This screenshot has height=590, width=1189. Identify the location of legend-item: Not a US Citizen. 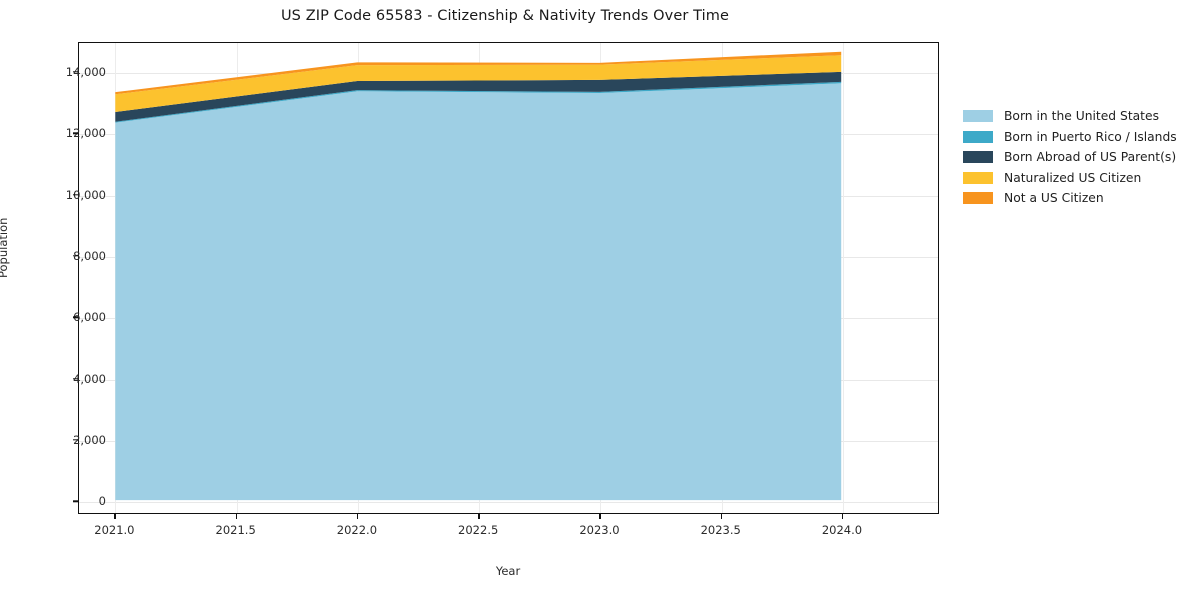
(1070, 198).